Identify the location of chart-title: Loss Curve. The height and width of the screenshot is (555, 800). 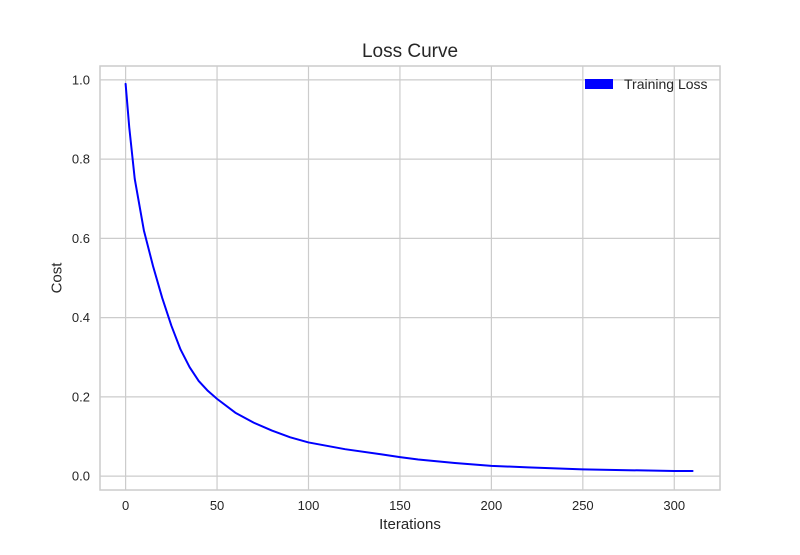
(410, 51).